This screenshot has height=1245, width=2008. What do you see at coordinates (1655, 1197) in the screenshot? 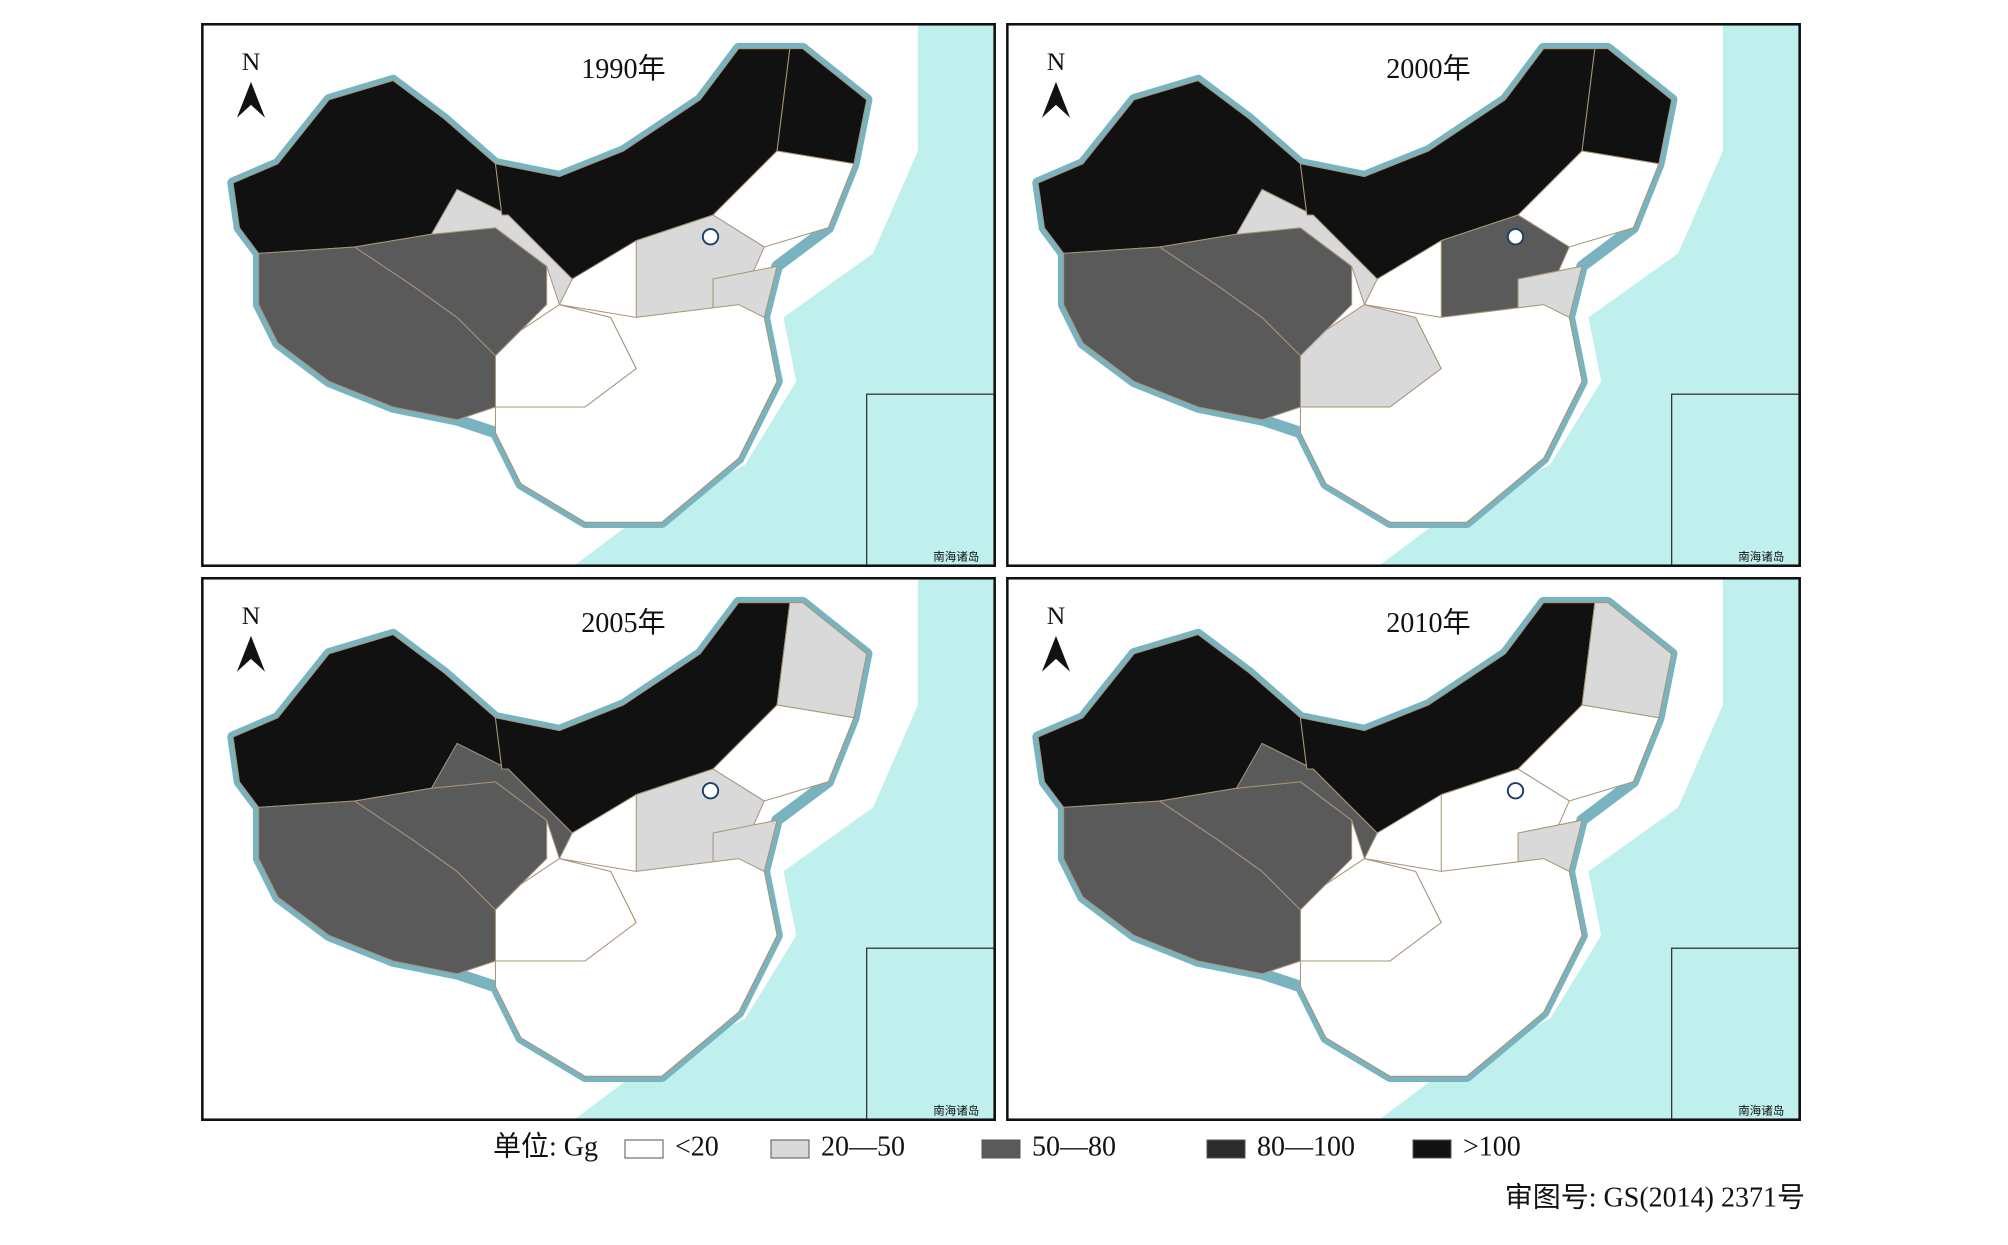
I see `approval-number: 审图号: GS(2014) 2371号` at bounding box center [1655, 1197].